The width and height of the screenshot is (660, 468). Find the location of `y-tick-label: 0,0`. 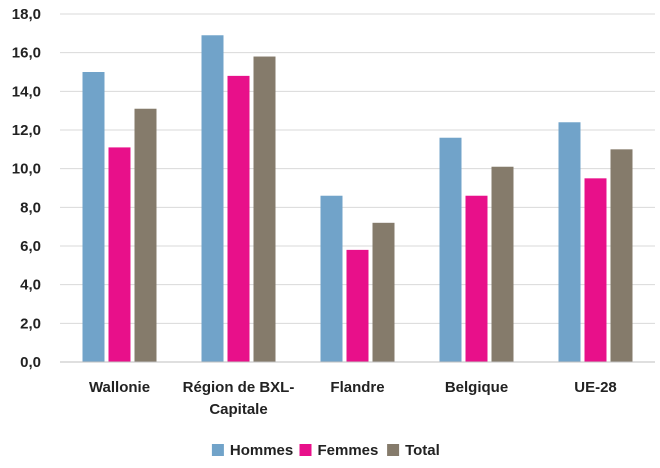

y-tick-label: 0,0 is located at coordinates (30, 362).